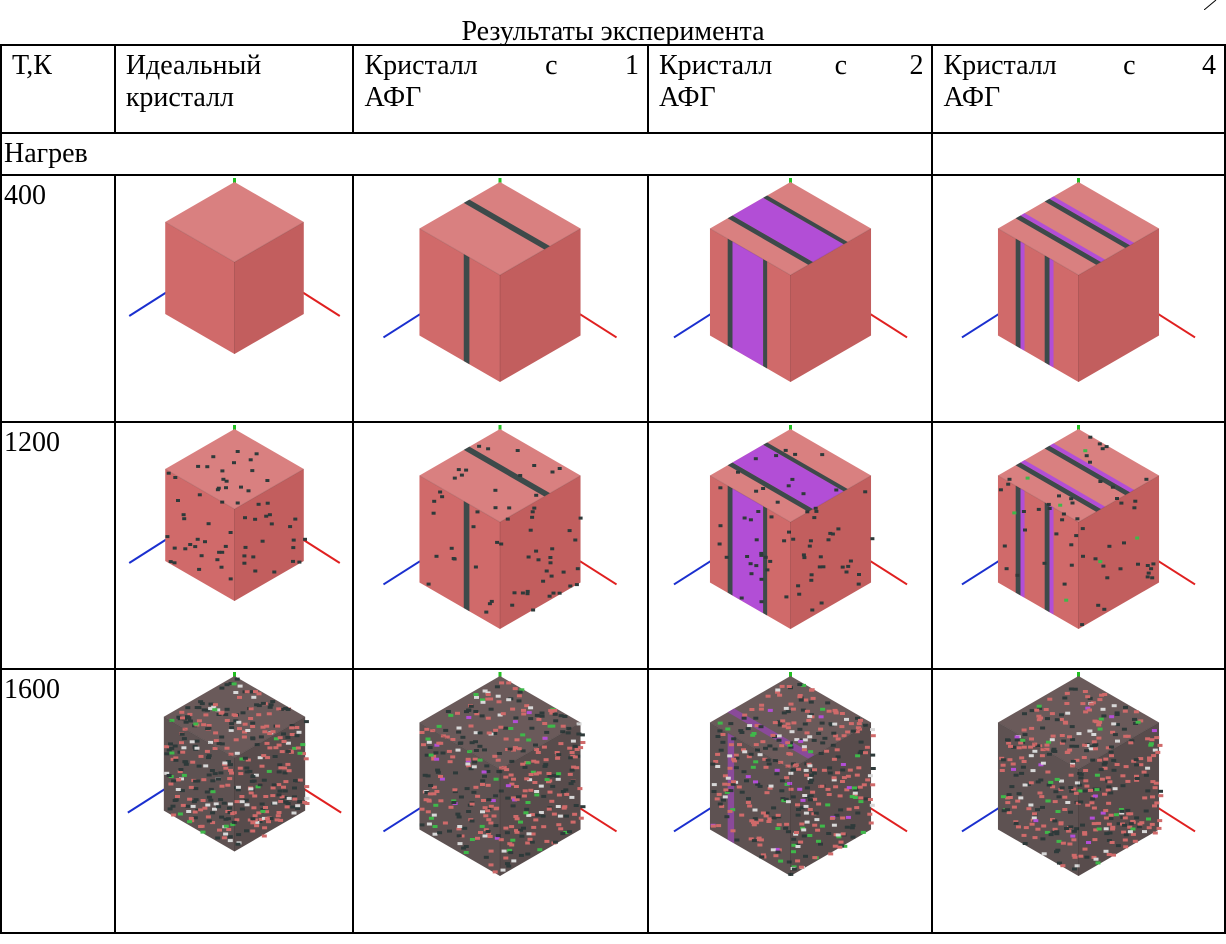 The width and height of the screenshot is (1226, 944). Describe the element at coordinates (790, 89) in the screenshot. I see `header-crystal-2-apb: Кристалл с 2 АФГ` at that location.